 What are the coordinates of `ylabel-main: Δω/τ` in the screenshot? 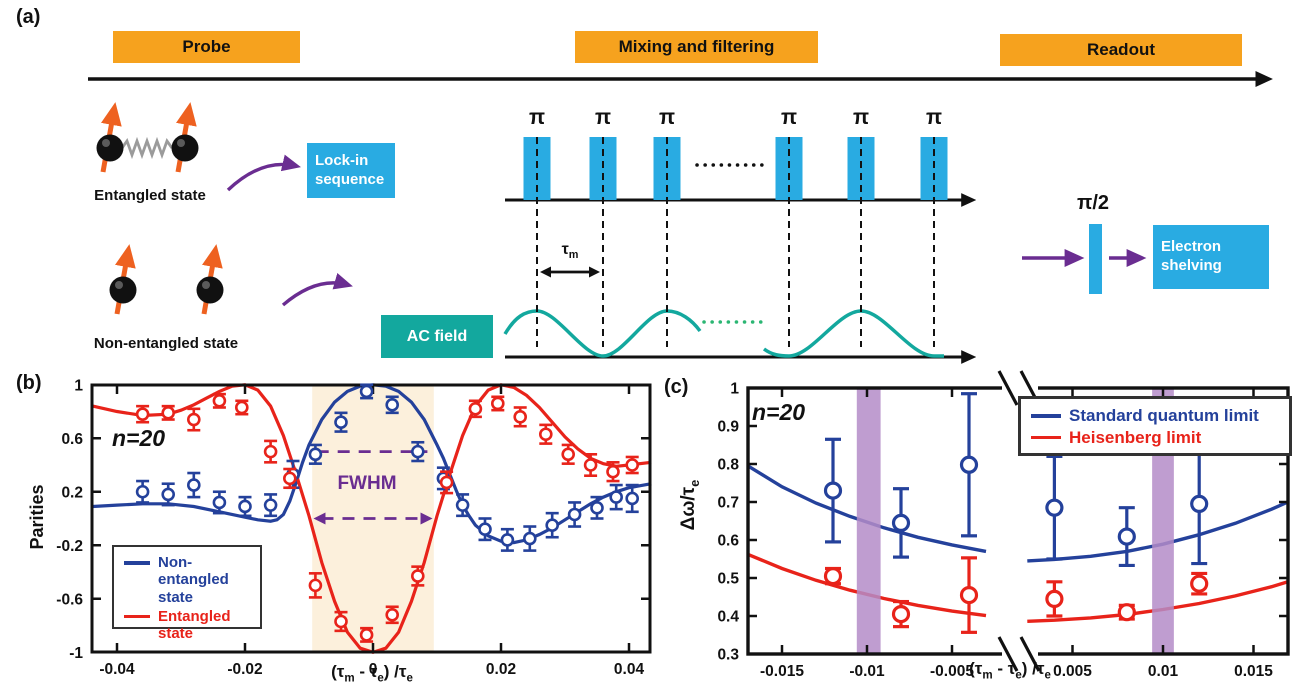 It's located at (688, 508).